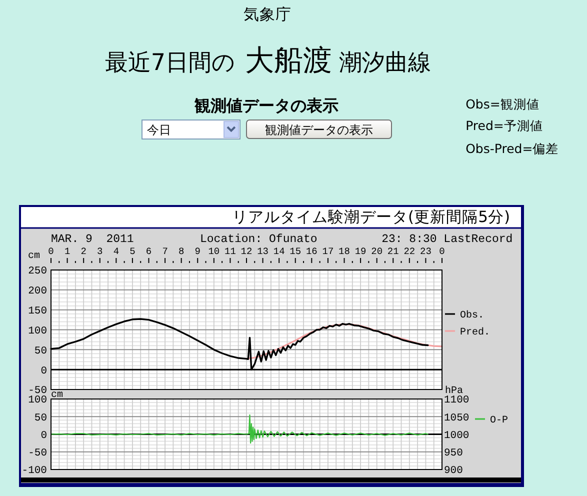 Image resolution: width=587 pixels, height=496 pixels. I want to click on x-tick-label: 23, so click(426, 251).